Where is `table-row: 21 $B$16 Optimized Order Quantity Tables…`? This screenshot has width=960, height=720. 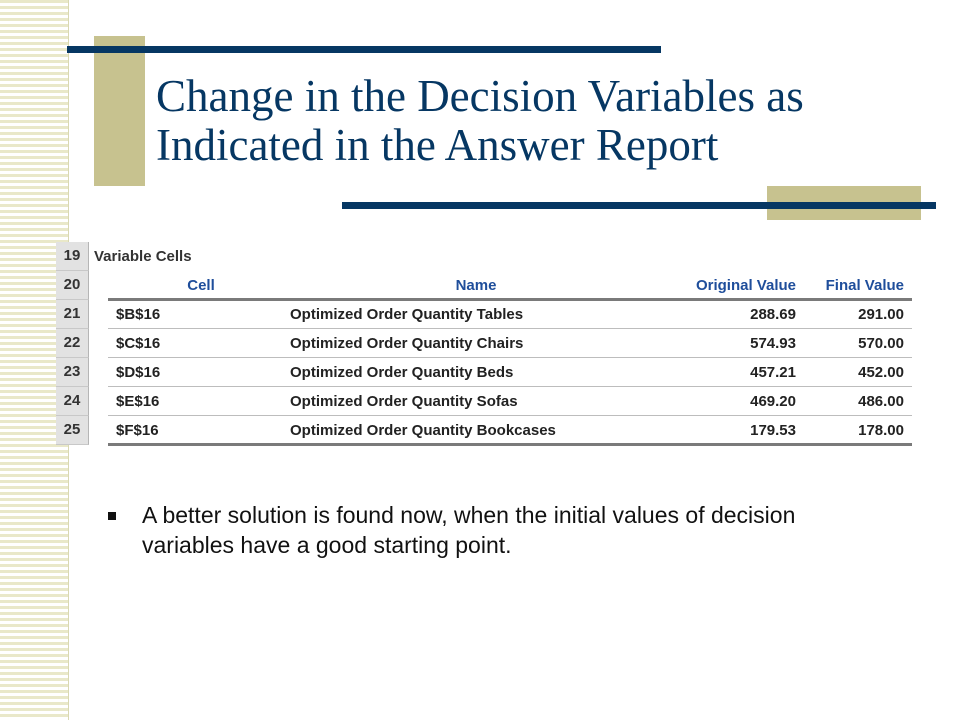 table-row: 21 $B$16 Optimized Order Quantity Tables… is located at coordinates (486, 314).